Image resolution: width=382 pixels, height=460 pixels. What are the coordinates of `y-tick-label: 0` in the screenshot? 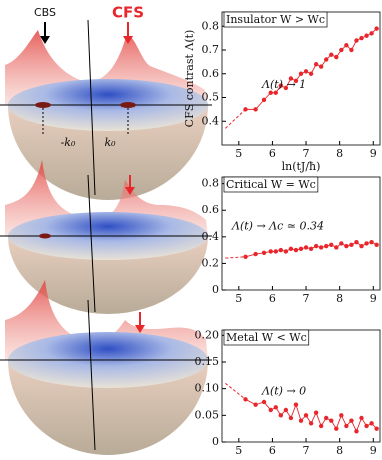 It's located at (215, 289).